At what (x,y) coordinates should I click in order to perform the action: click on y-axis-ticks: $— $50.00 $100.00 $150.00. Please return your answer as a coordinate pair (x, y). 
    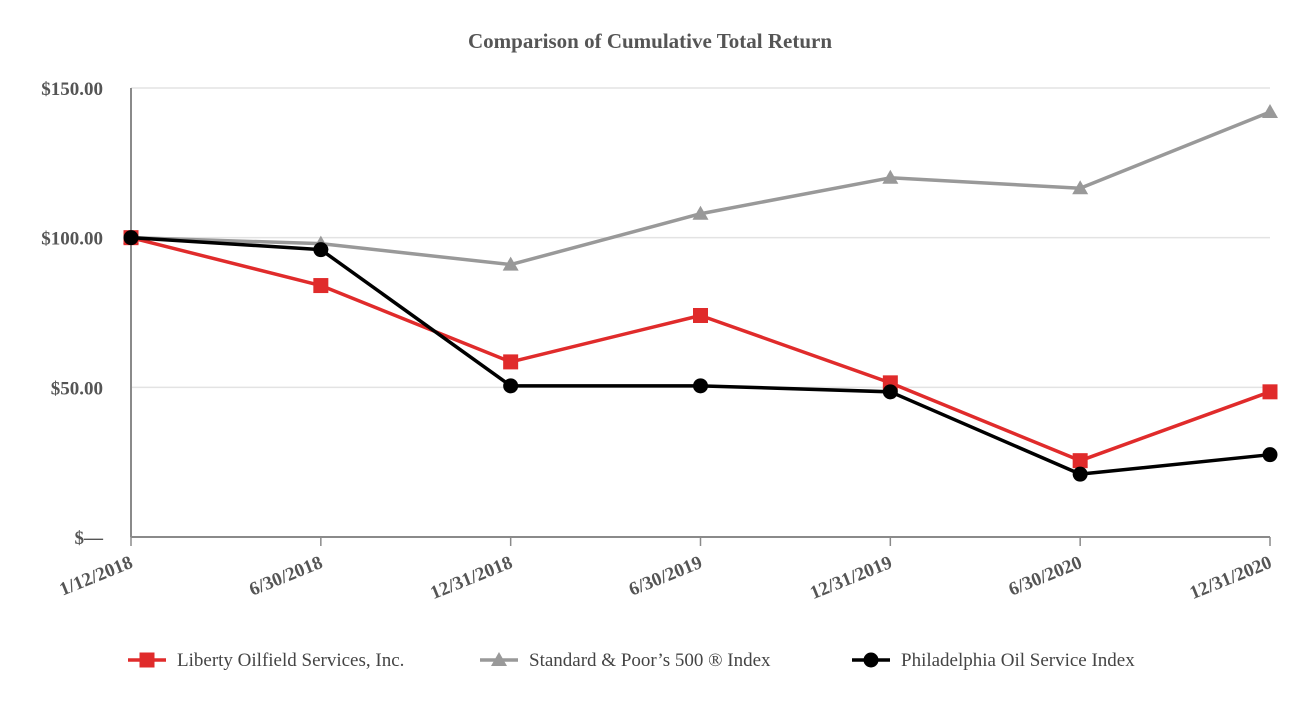
    Looking at the image, I should click on (72, 314).